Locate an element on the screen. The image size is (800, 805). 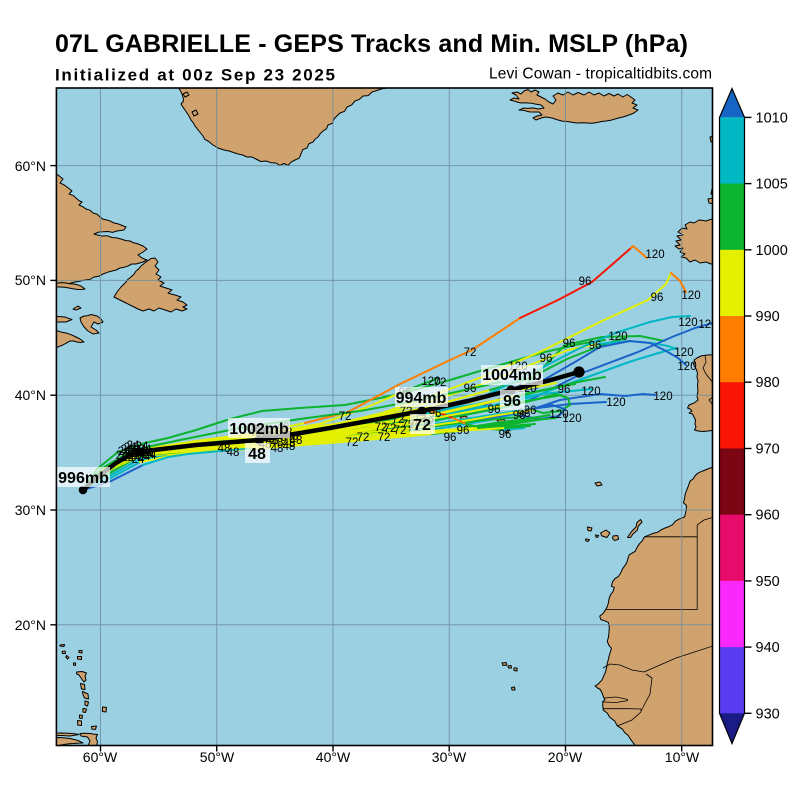
svg-text: 30°N is located at coordinates (30, 510).